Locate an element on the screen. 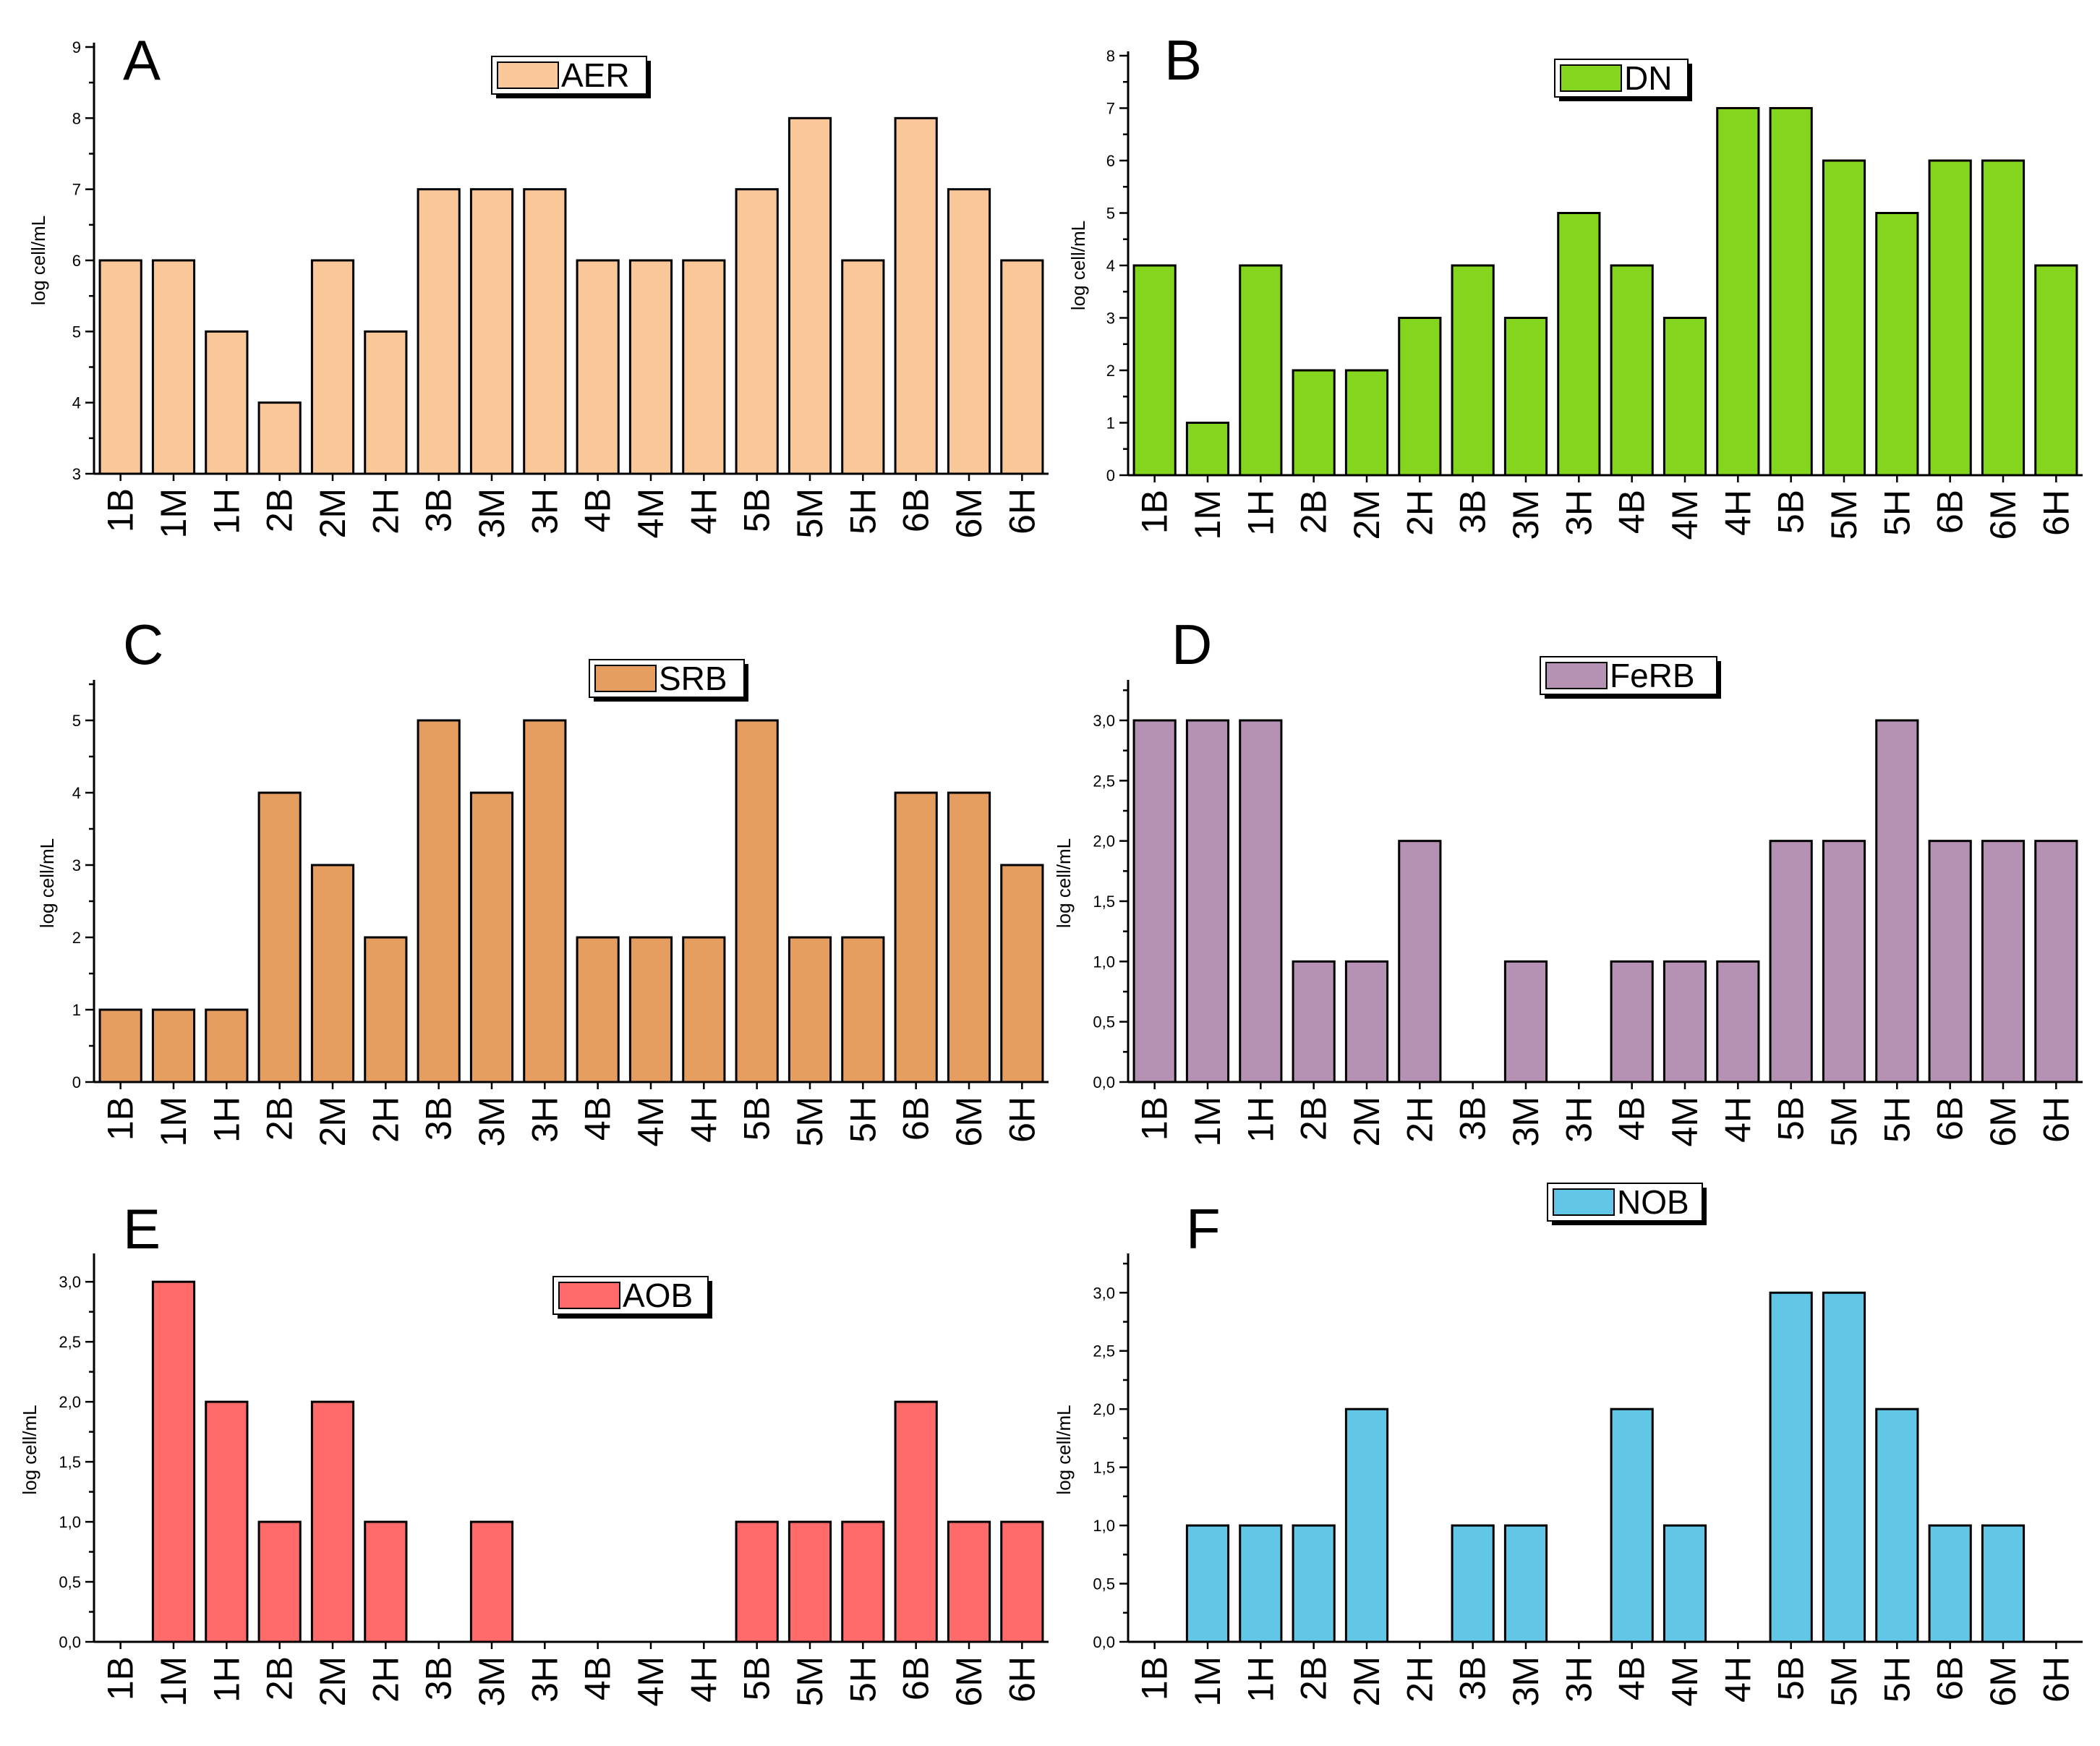  y-tick-label: 7 is located at coordinates (76, 190).